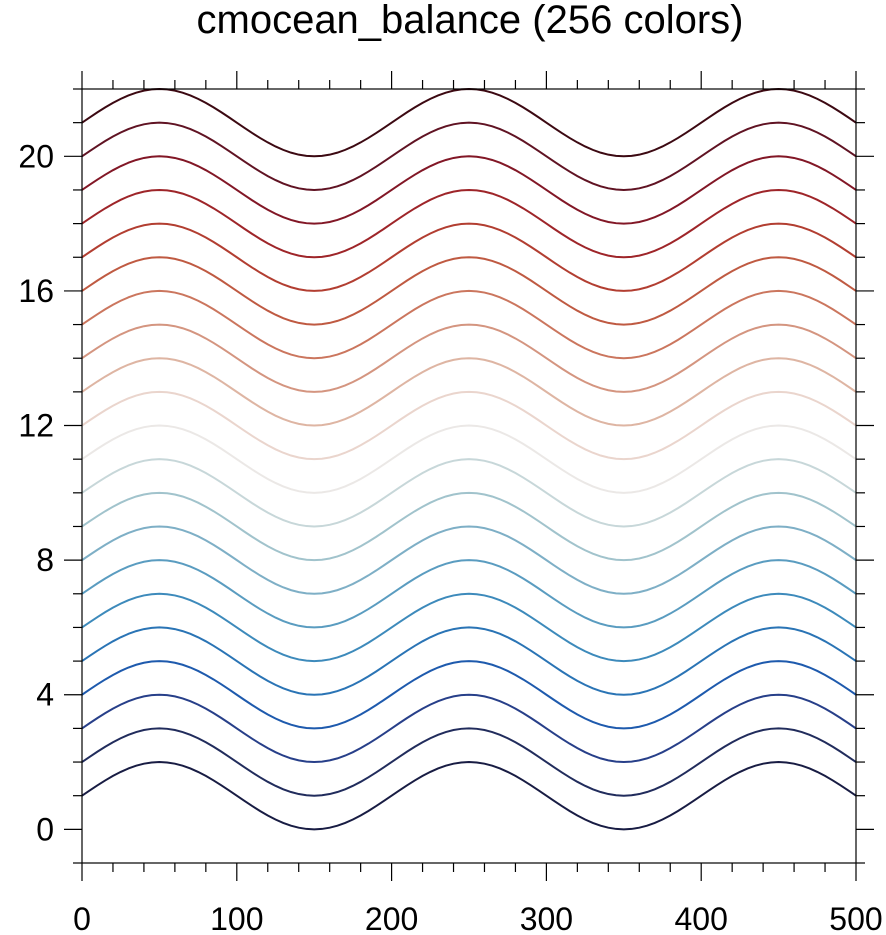  Describe the element at coordinates (701, 918) in the screenshot. I see `x-tick-label: 400` at that location.